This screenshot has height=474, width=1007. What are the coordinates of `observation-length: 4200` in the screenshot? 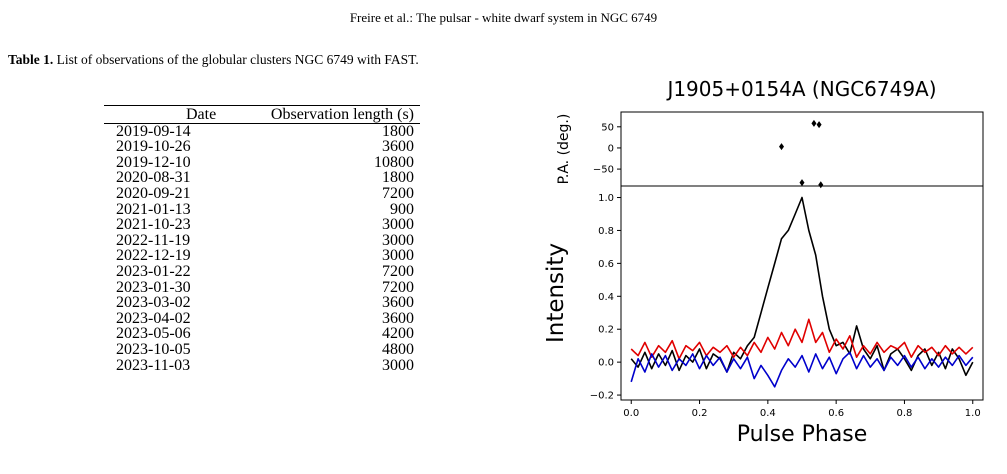 It's located at (398, 334).